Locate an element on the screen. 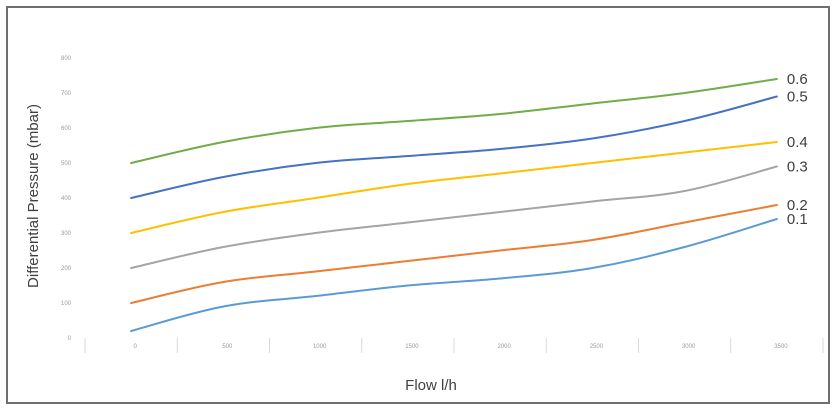 The width and height of the screenshot is (838, 412). y-tick-labels: 0 100 200 300 400 500 600 700 800 is located at coordinates (66, 199).